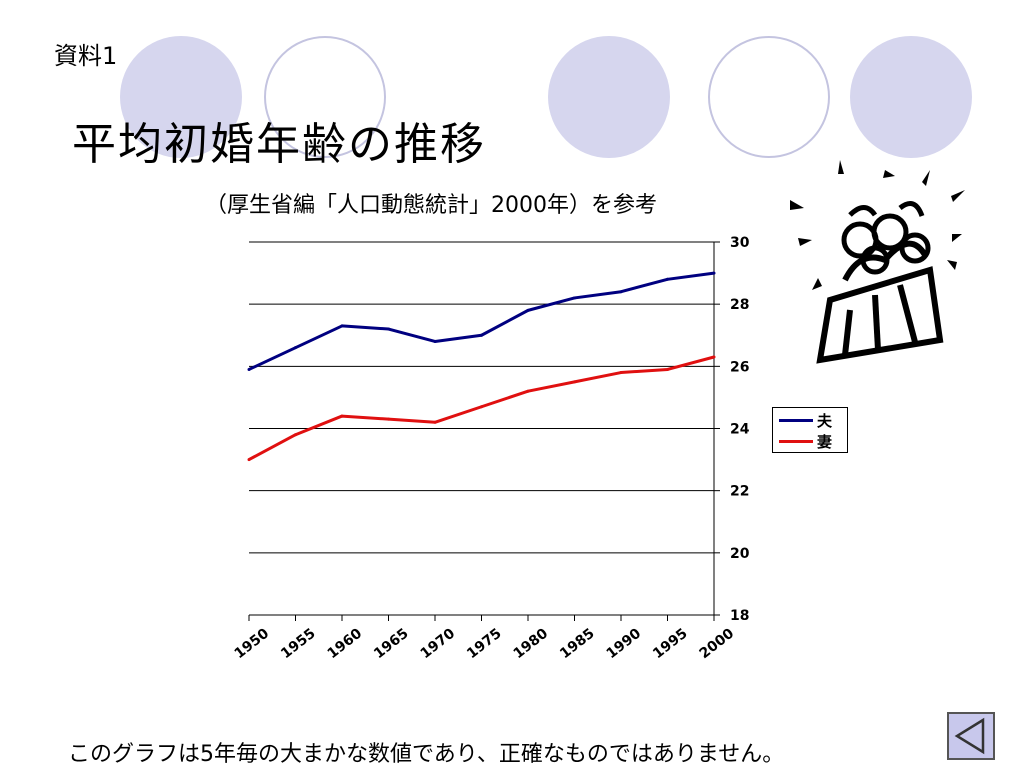 The width and height of the screenshot is (1024, 768). Describe the element at coordinates (481, 321) in the screenshot. I see `series-line-husband` at that location.